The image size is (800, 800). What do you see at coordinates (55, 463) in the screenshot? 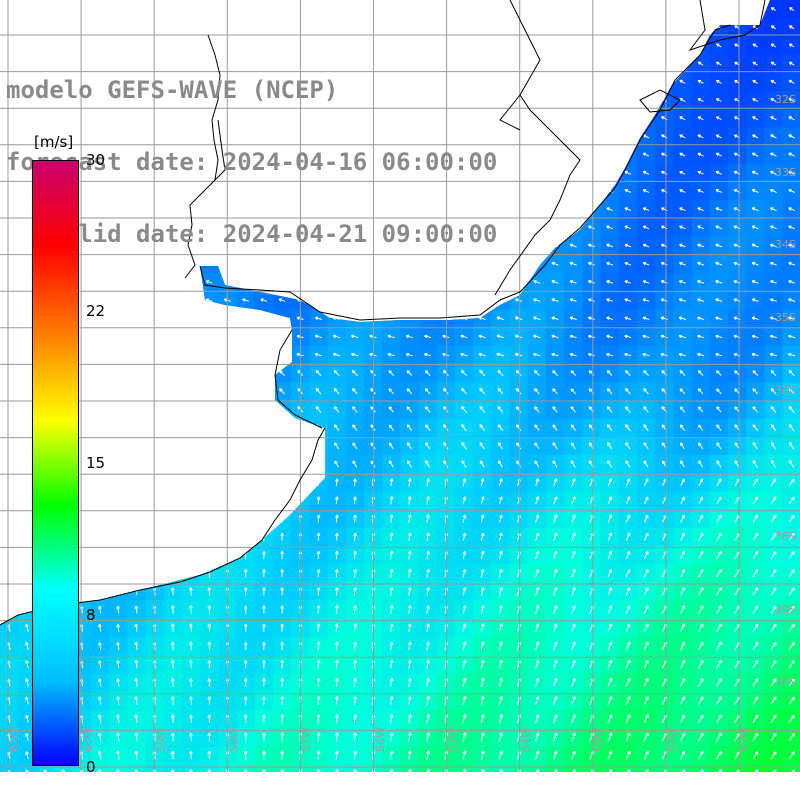
I see `colorbar` at bounding box center [55, 463].